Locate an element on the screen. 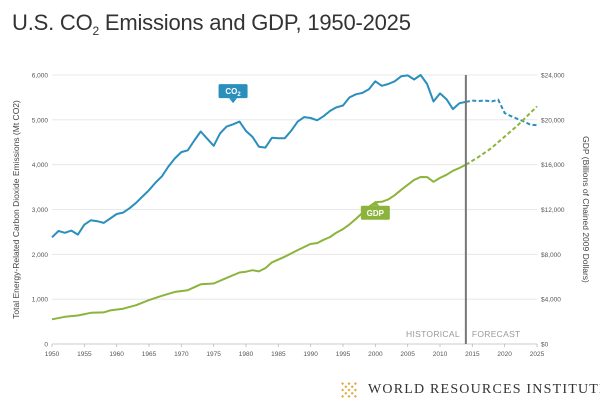 This screenshot has height=419, width=600. right-tick-label: $0 is located at coordinates (545, 345).